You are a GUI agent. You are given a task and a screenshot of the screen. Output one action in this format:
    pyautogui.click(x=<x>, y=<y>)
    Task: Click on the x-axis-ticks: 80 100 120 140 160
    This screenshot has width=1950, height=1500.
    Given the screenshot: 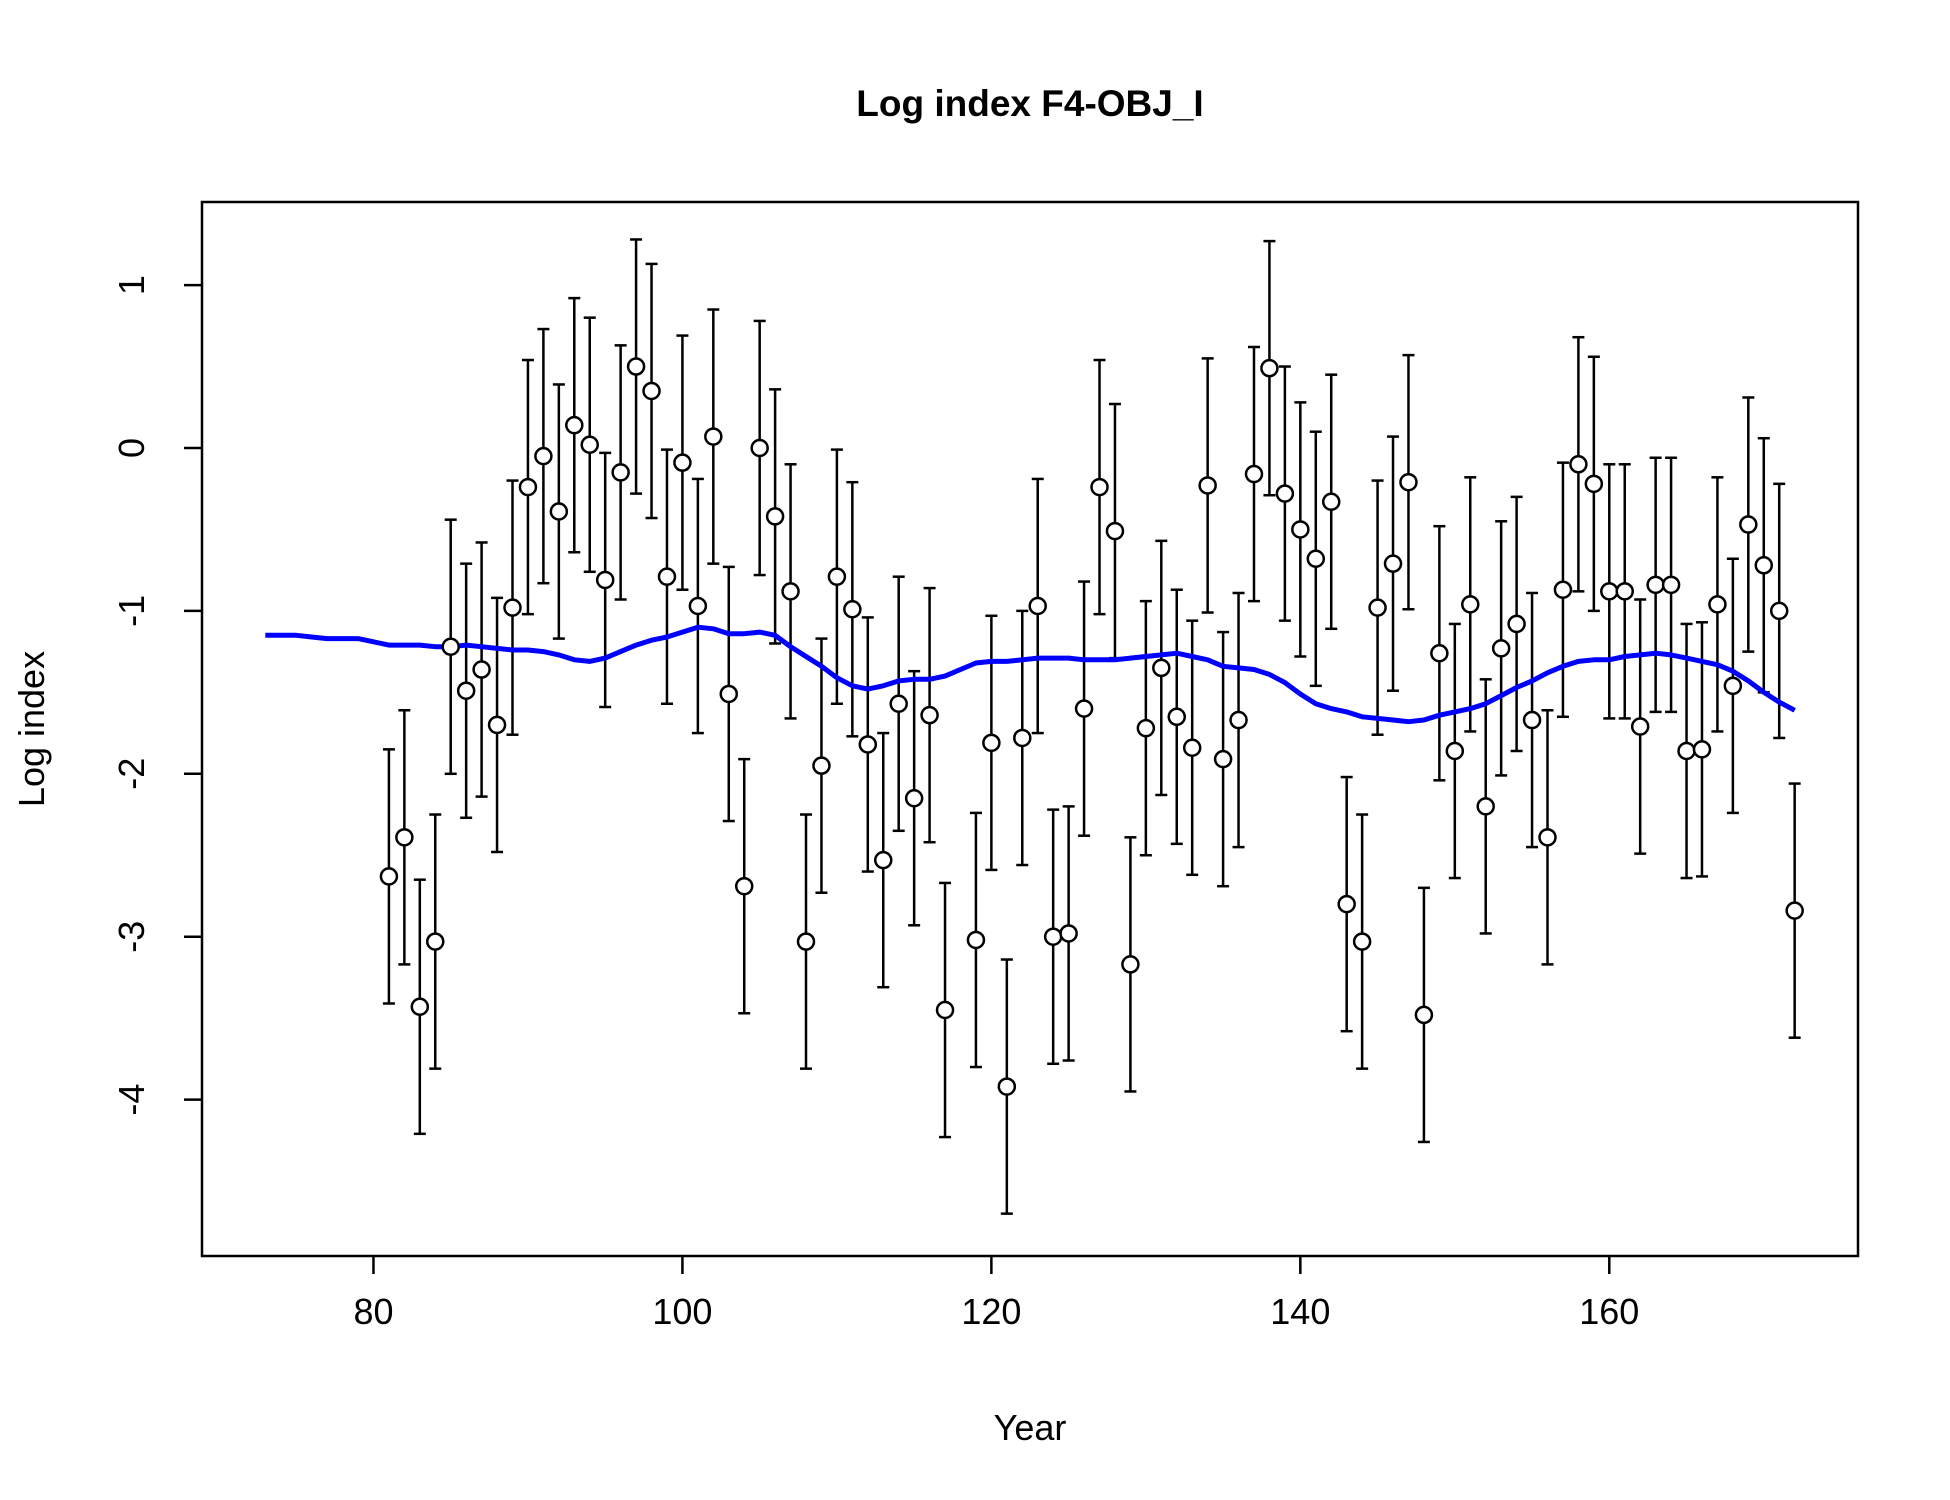 What is the action you would take?
    pyautogui.click(x=996, y=1294)
    